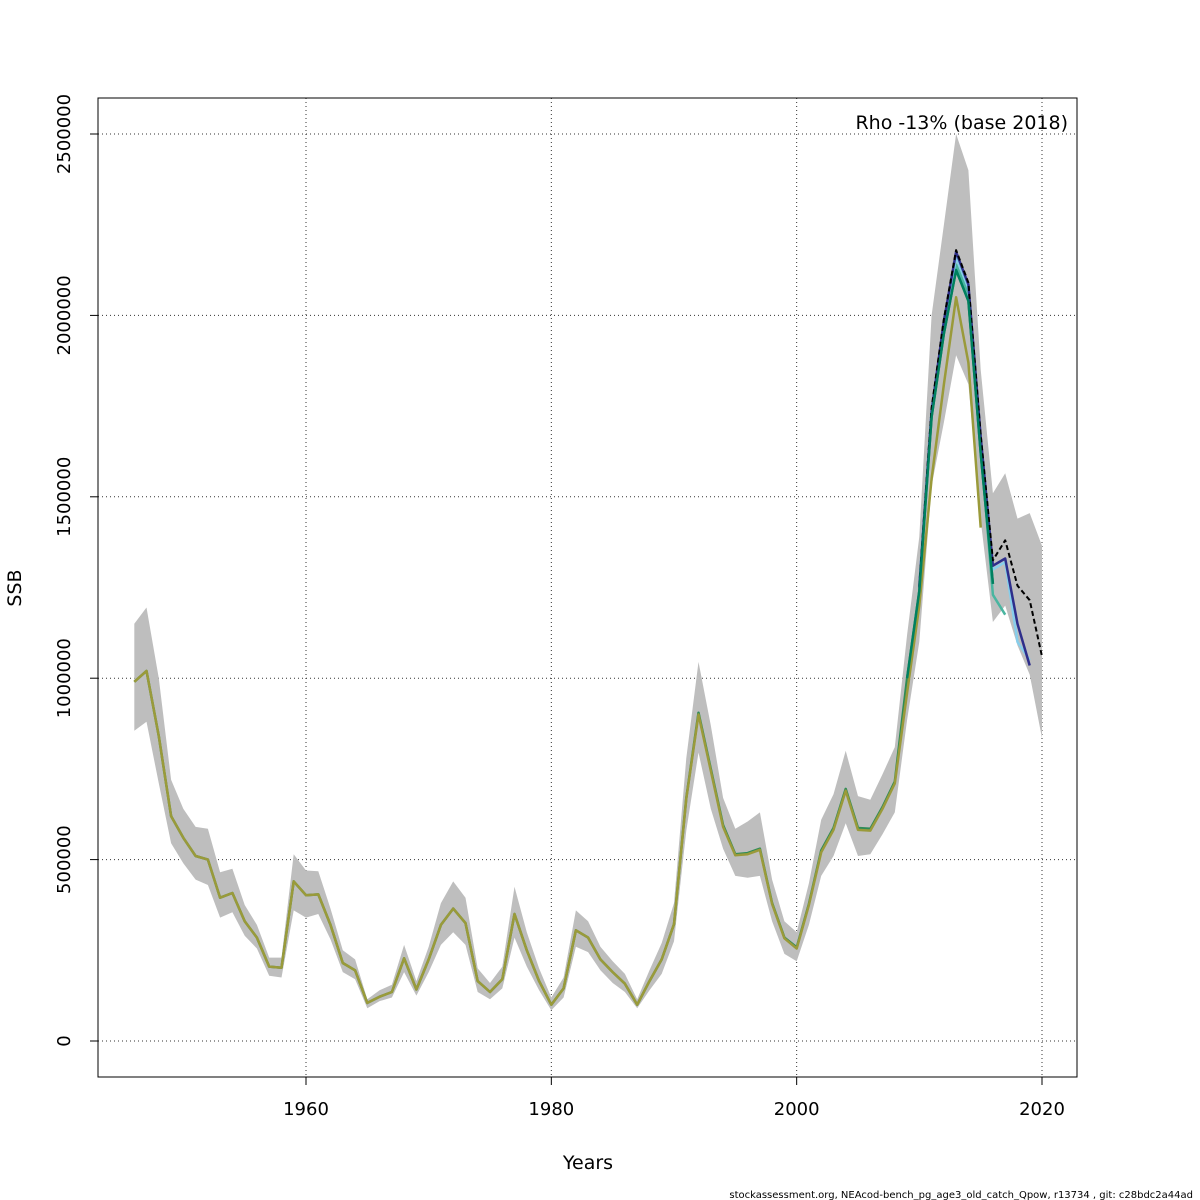 This screenshot has width=1200, height=1200. Describe the element at coordinates (64, 315) in the screenshot. I see `y-tick-label: 2000000` at that location.